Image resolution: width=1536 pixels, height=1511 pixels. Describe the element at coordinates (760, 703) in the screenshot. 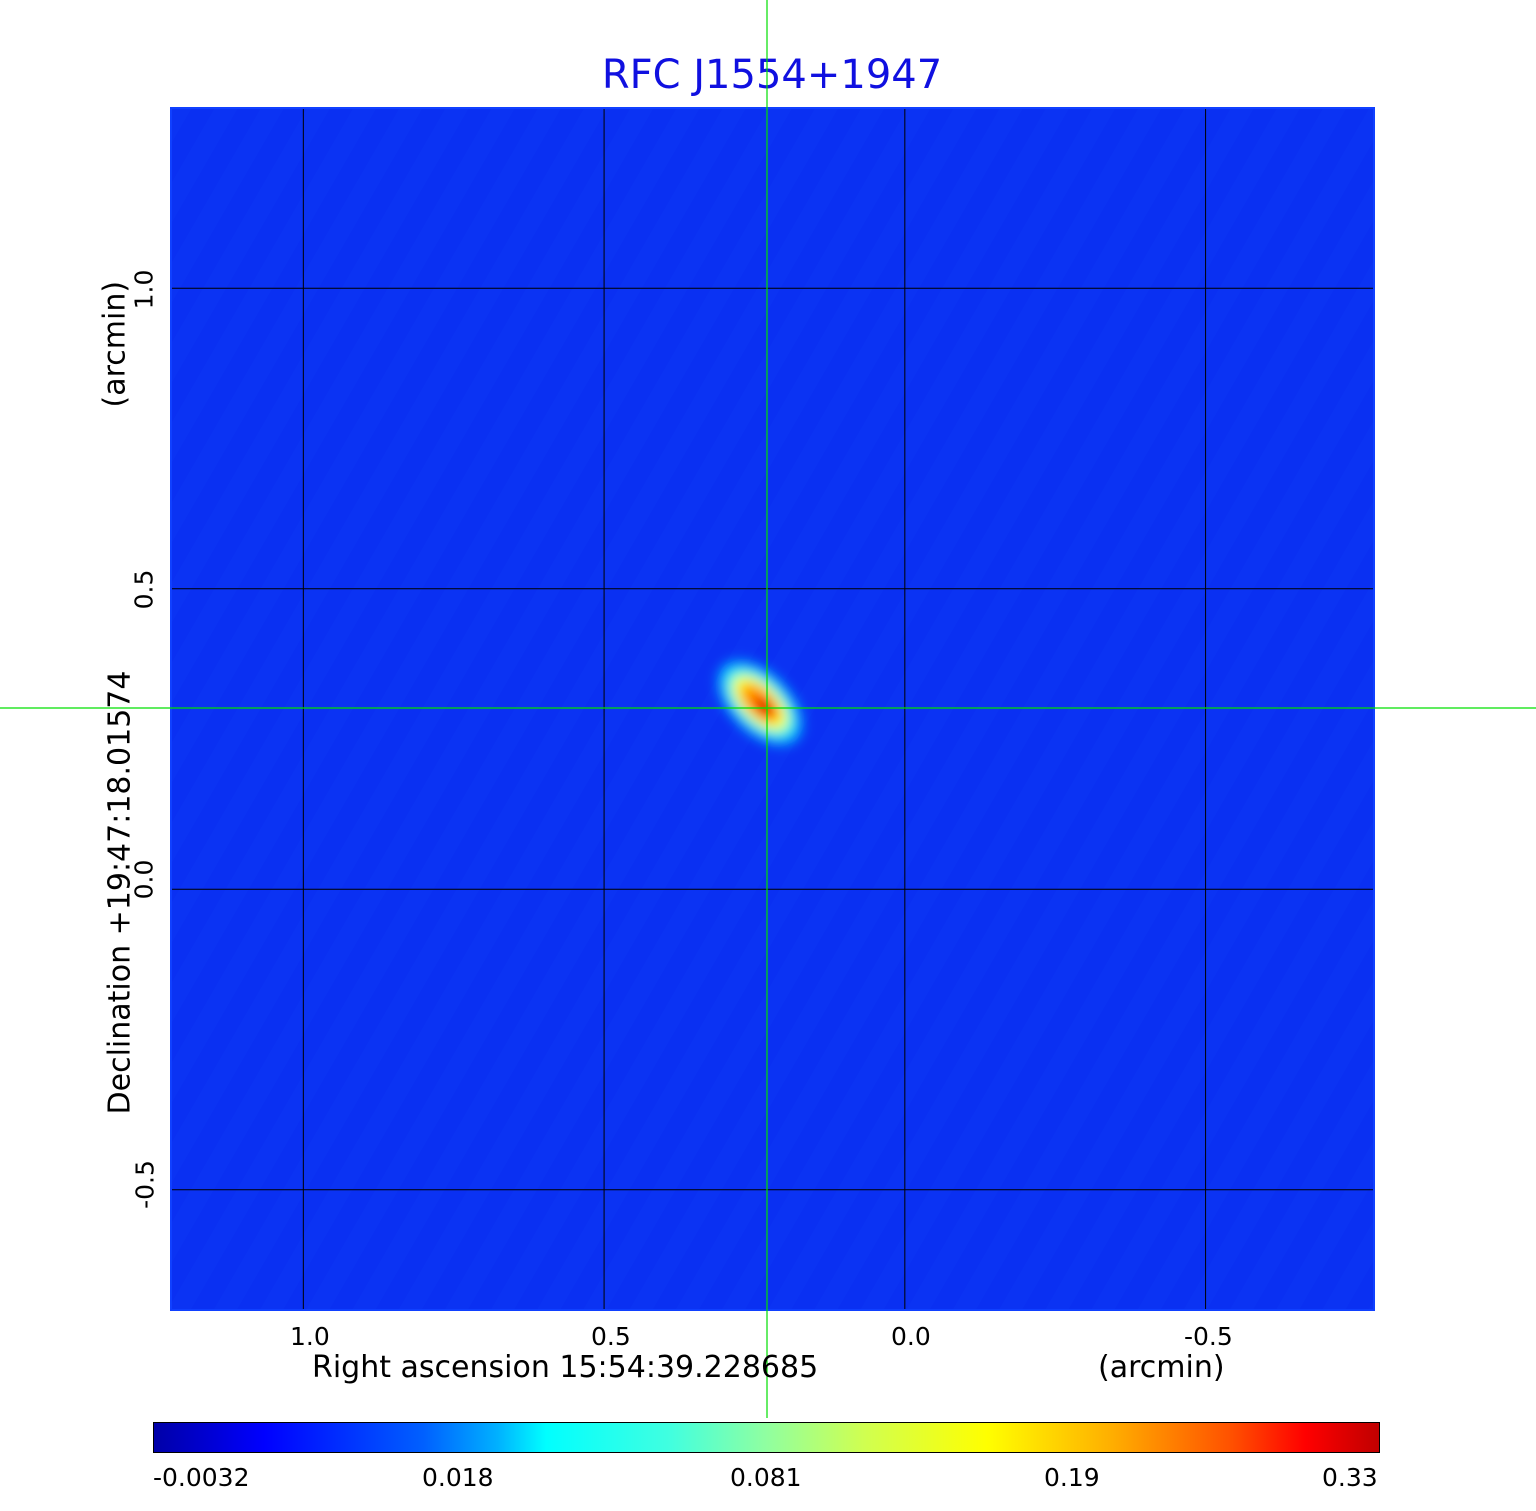

I see `radio-source` at that location.